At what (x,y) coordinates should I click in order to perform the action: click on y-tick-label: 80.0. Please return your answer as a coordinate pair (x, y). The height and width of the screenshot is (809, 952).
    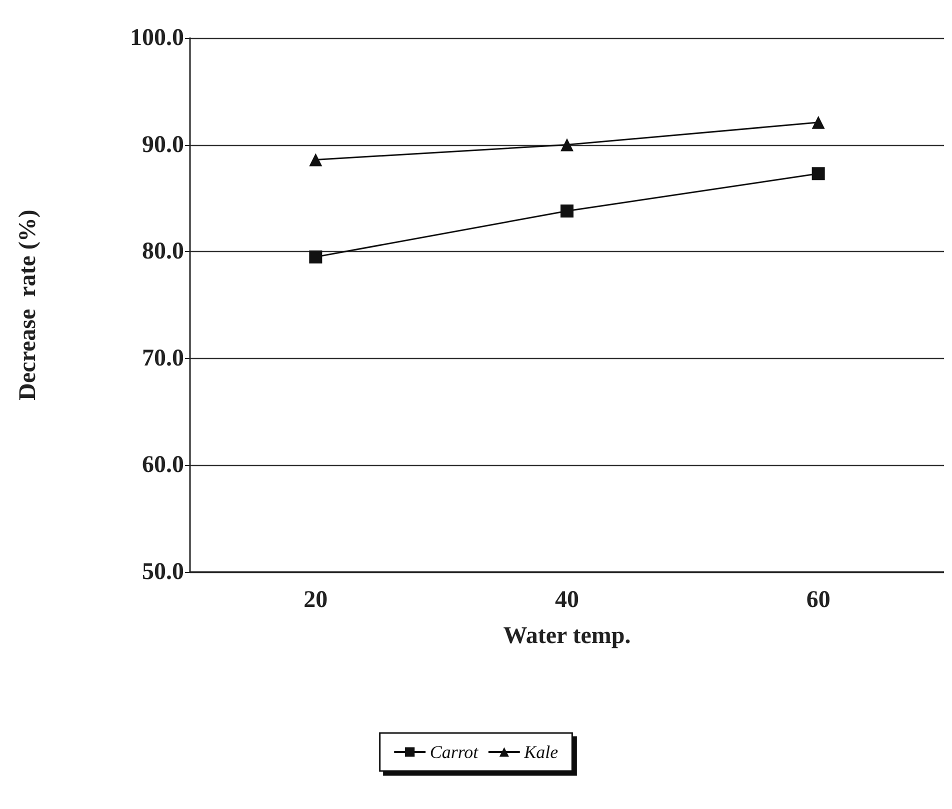
    Looking at the image, I should click on (163, 251).